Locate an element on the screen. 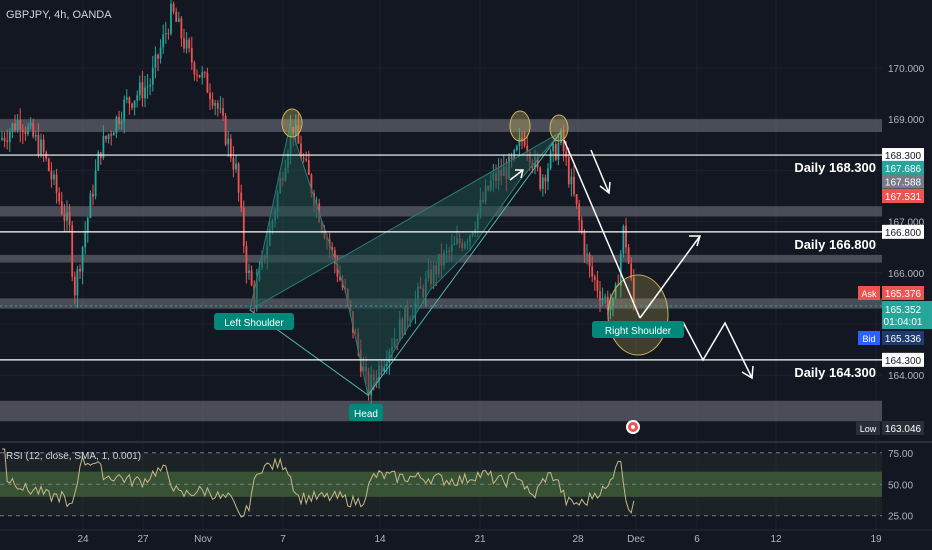  rsi-title: RSI (12, close, SMA, 1, 0.001) is located at coordinates (73, 456).